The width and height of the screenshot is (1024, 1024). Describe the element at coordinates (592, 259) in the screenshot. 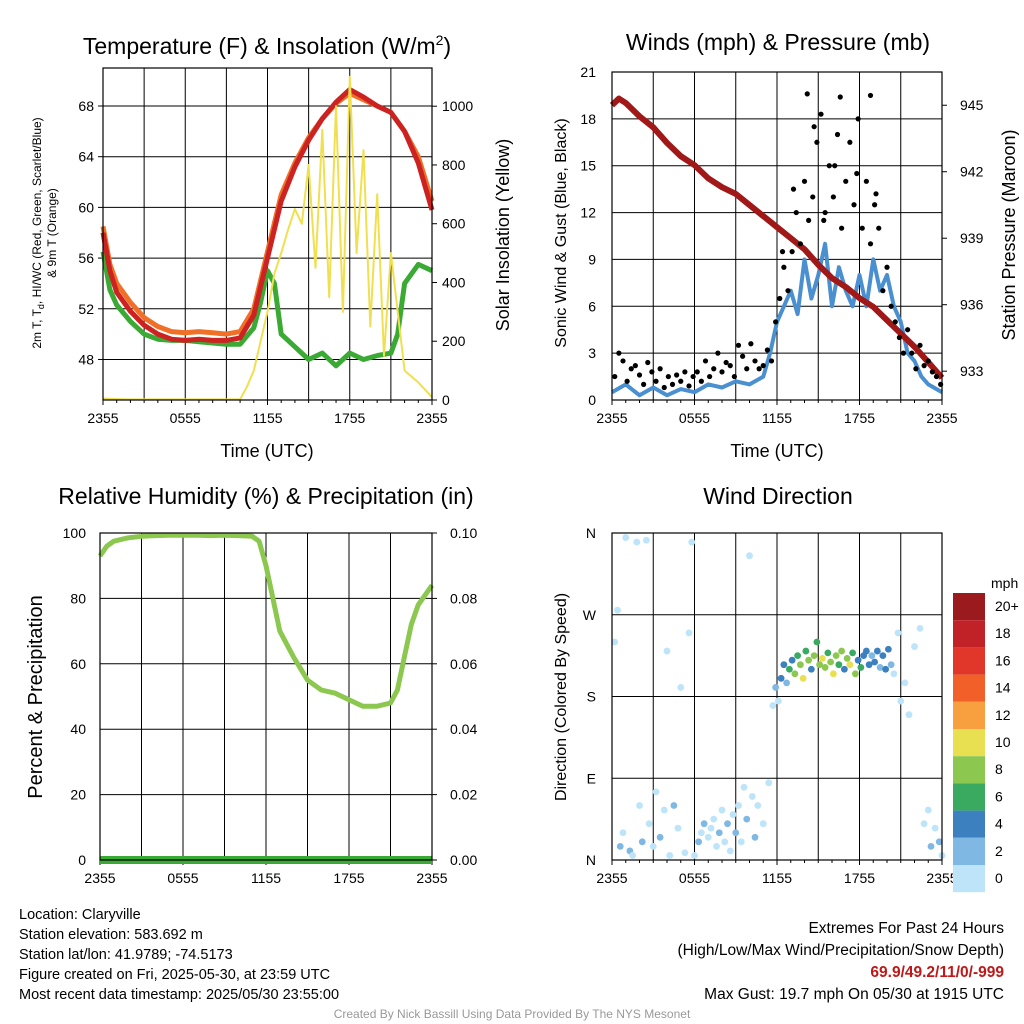

I see `y-tick-label: 9` at that location.